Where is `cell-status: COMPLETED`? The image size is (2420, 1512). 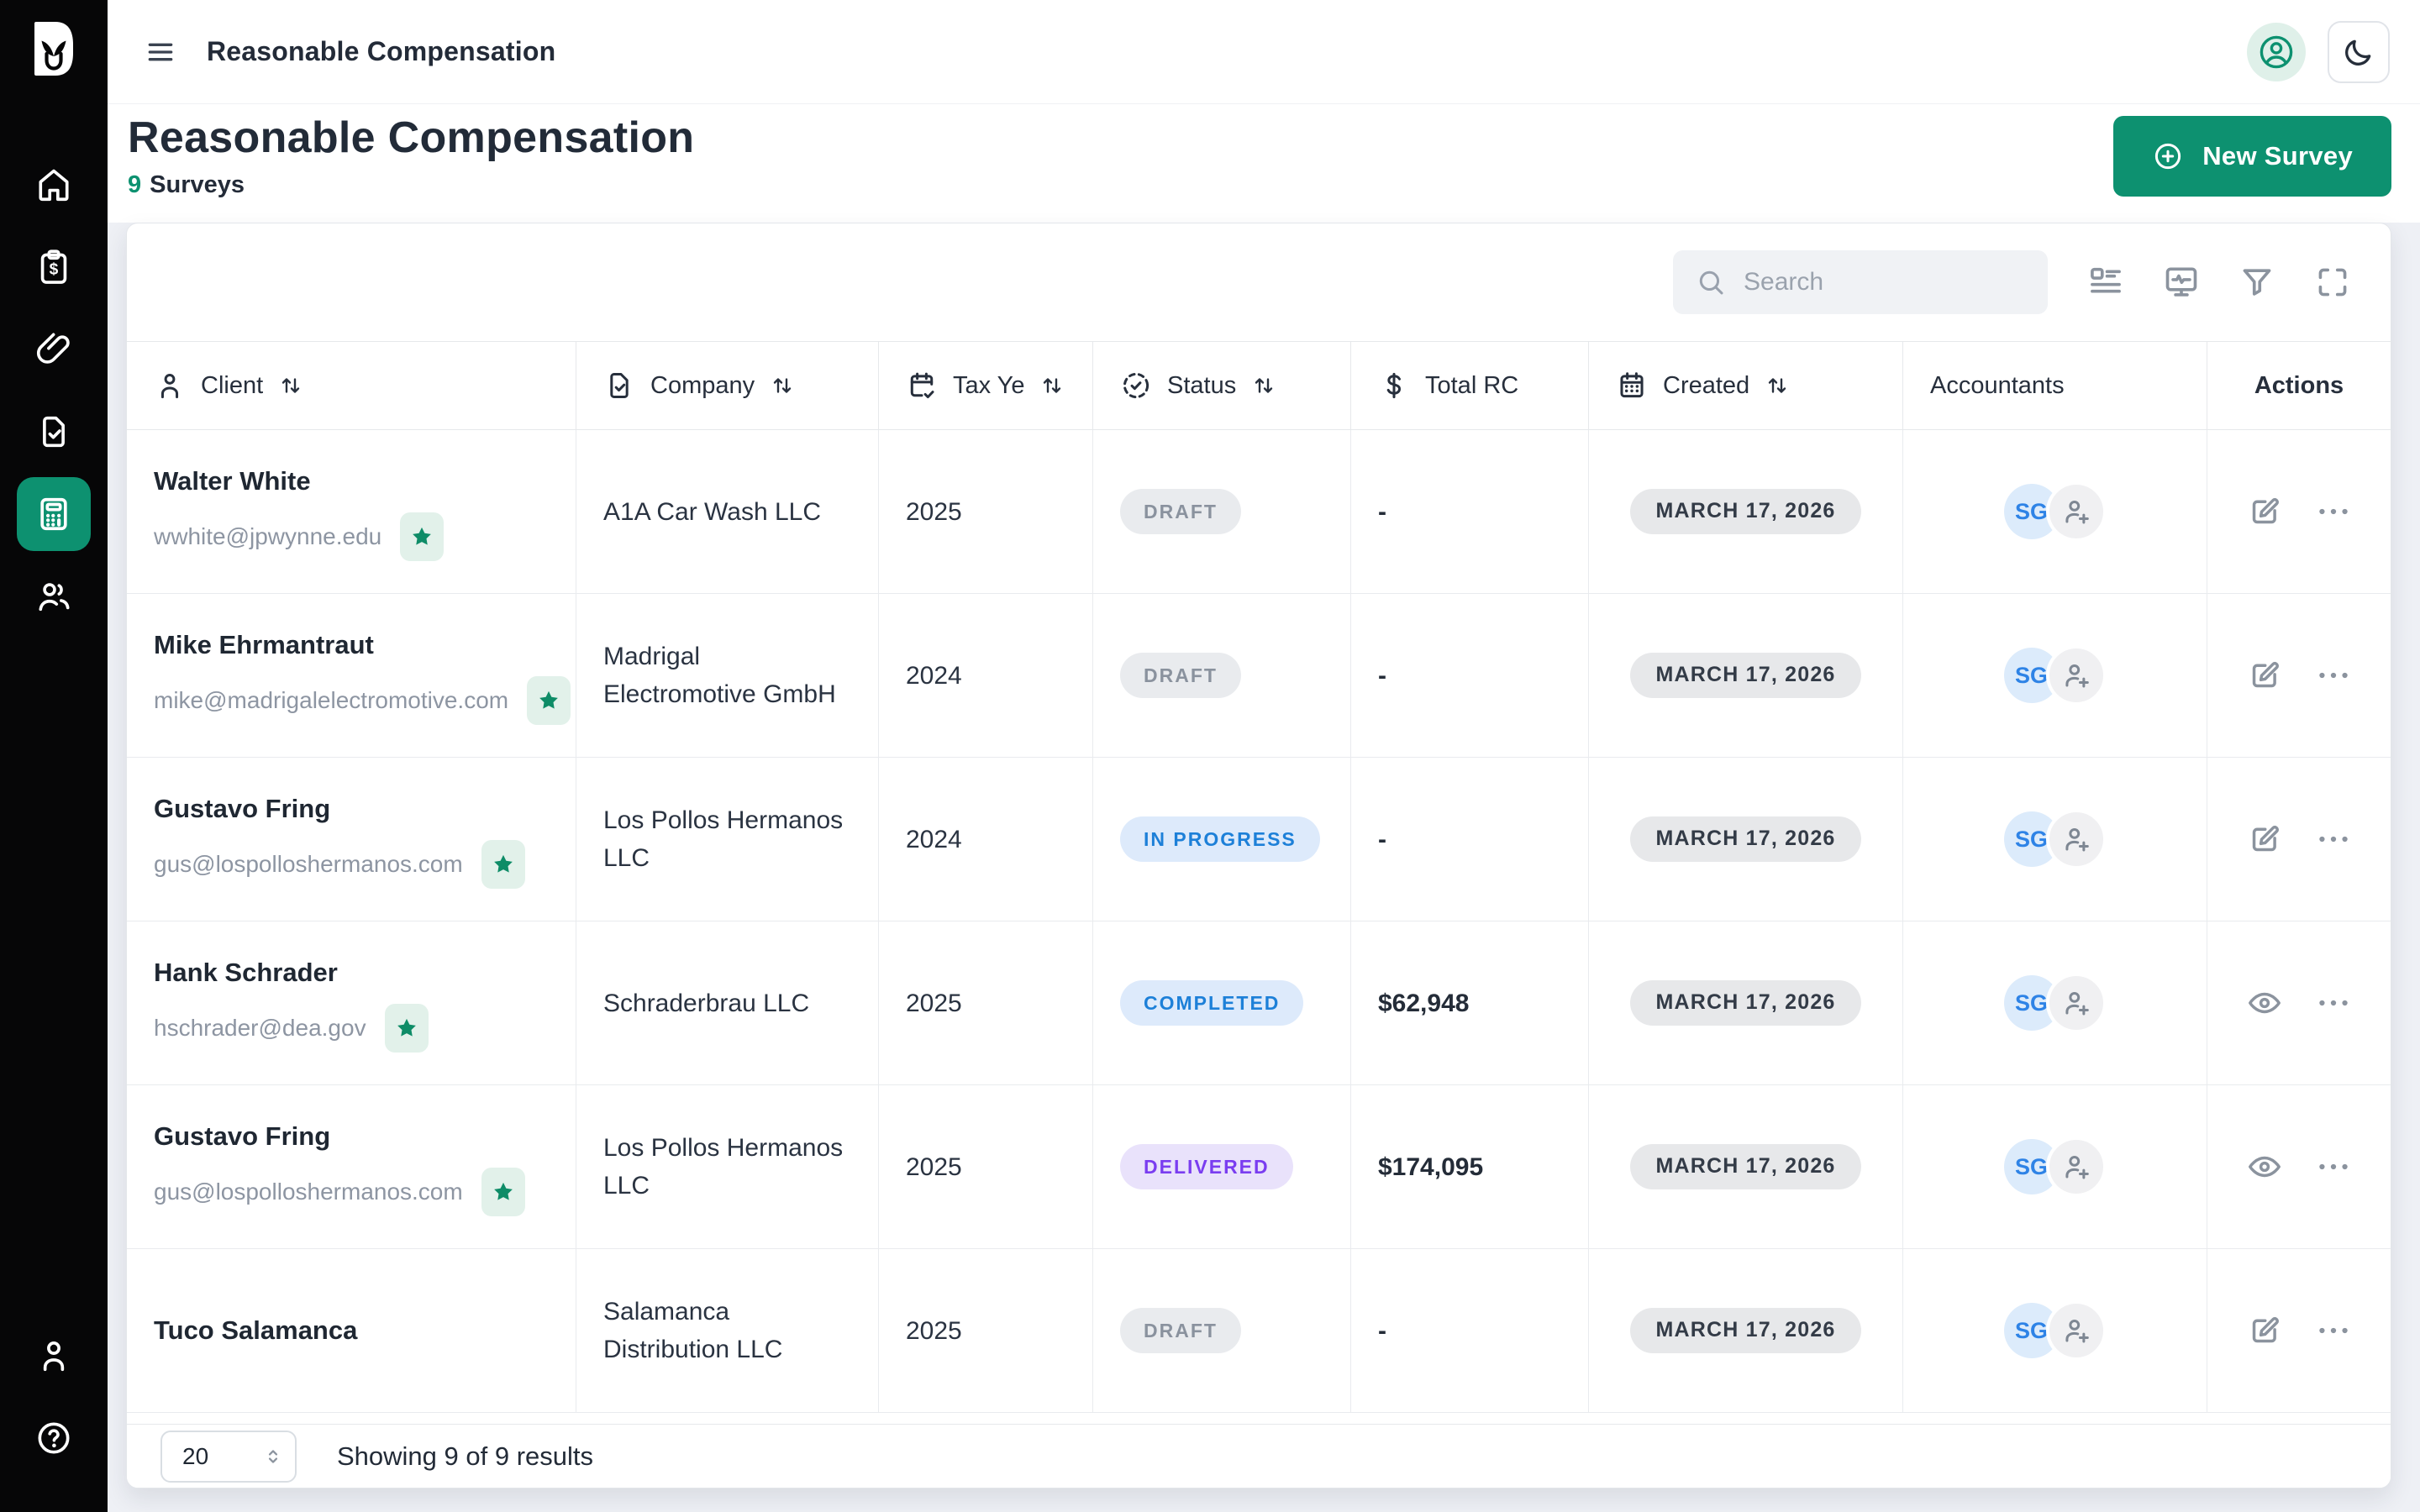 cell-status: COMPLETED is located at coordinates (1222, 1002).